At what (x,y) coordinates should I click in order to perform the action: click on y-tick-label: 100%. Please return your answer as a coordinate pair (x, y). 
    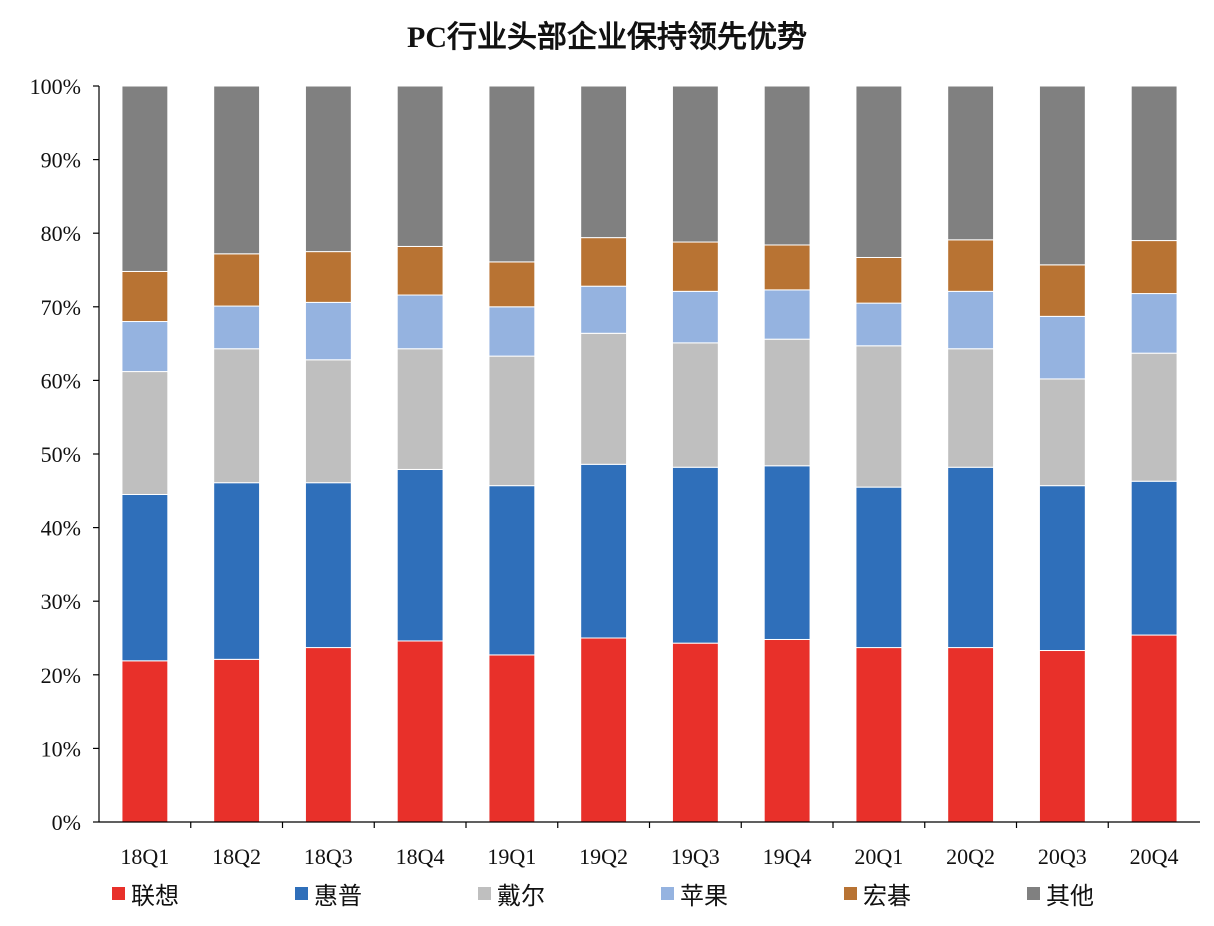
    Looking at the image, I should click on (55, 86).